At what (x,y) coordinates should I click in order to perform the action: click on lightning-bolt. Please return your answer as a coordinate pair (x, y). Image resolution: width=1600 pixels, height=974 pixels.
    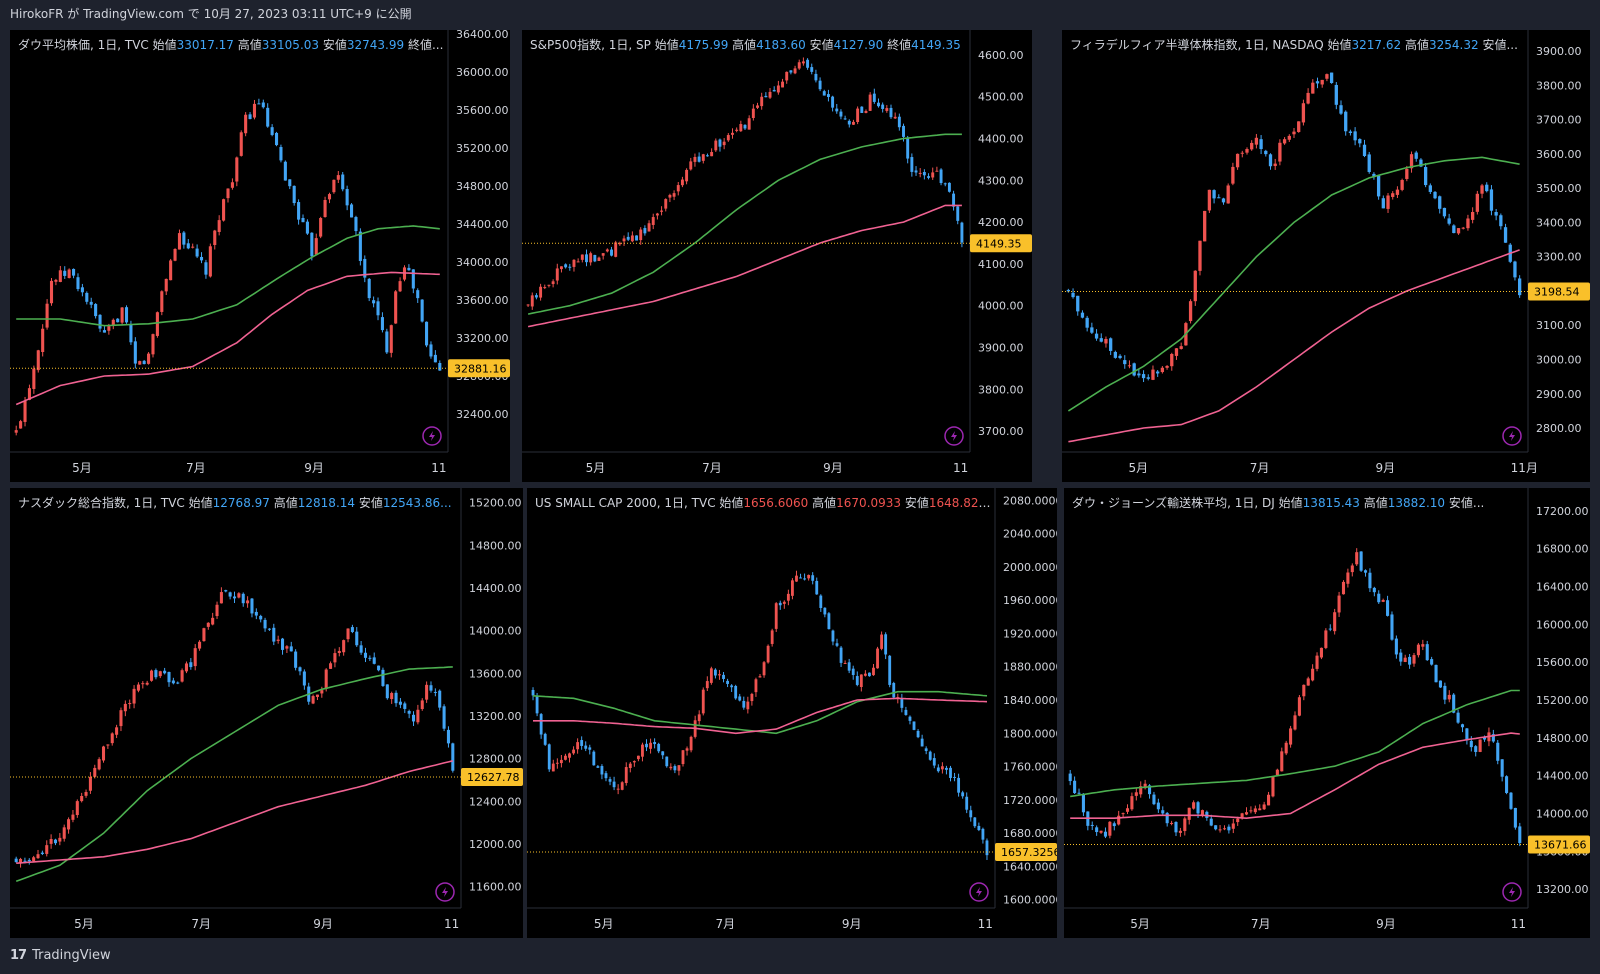
    Looking at the image, I should click on (1512, 892).